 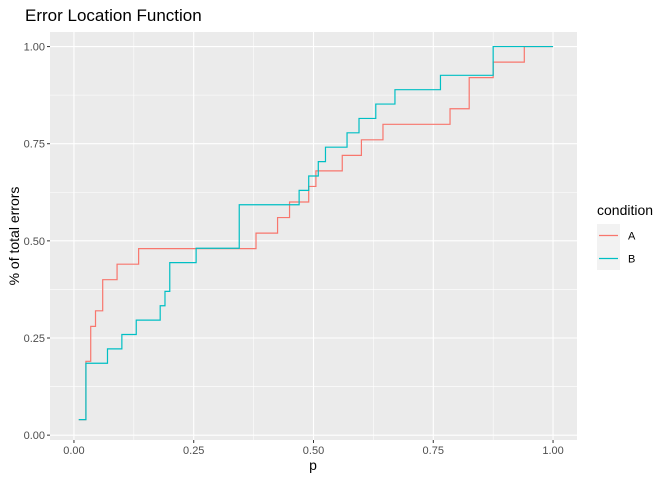 I want to click on legend: condition AB, so click(x=625, y=236).